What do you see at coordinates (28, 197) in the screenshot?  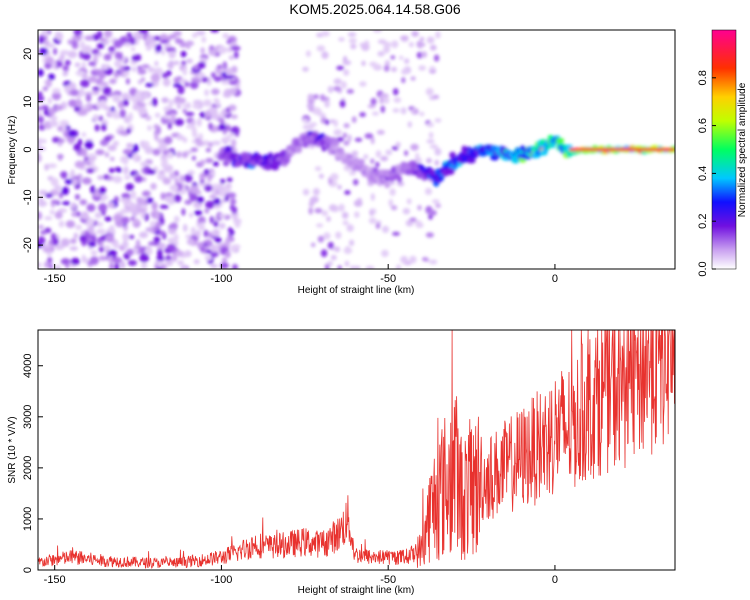 I see `spectrogram-ytick-label: -10` at bounding box center [28, 197].